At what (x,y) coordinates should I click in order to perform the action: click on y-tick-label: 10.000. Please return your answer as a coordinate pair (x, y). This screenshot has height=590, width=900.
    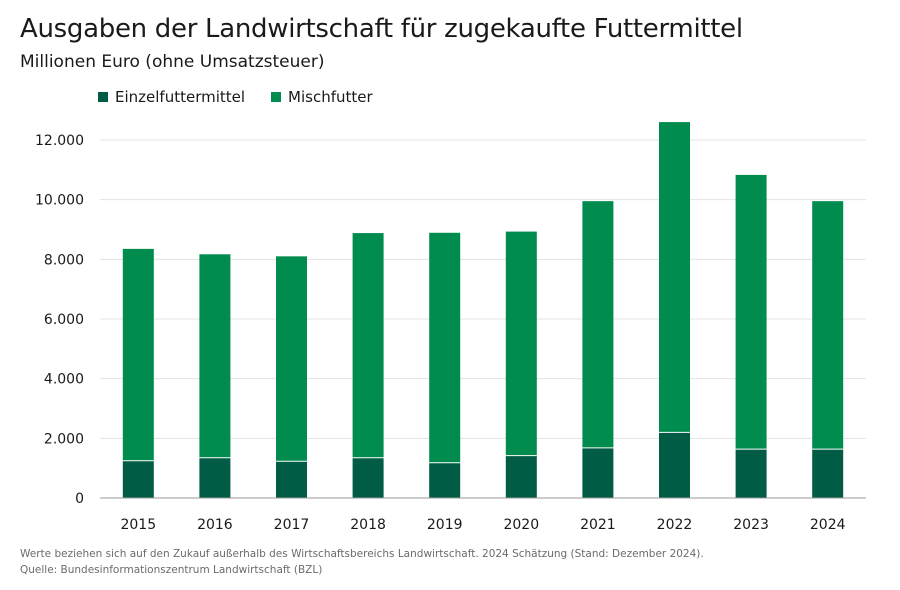
    Looking at the image, I should click on (59, 201).